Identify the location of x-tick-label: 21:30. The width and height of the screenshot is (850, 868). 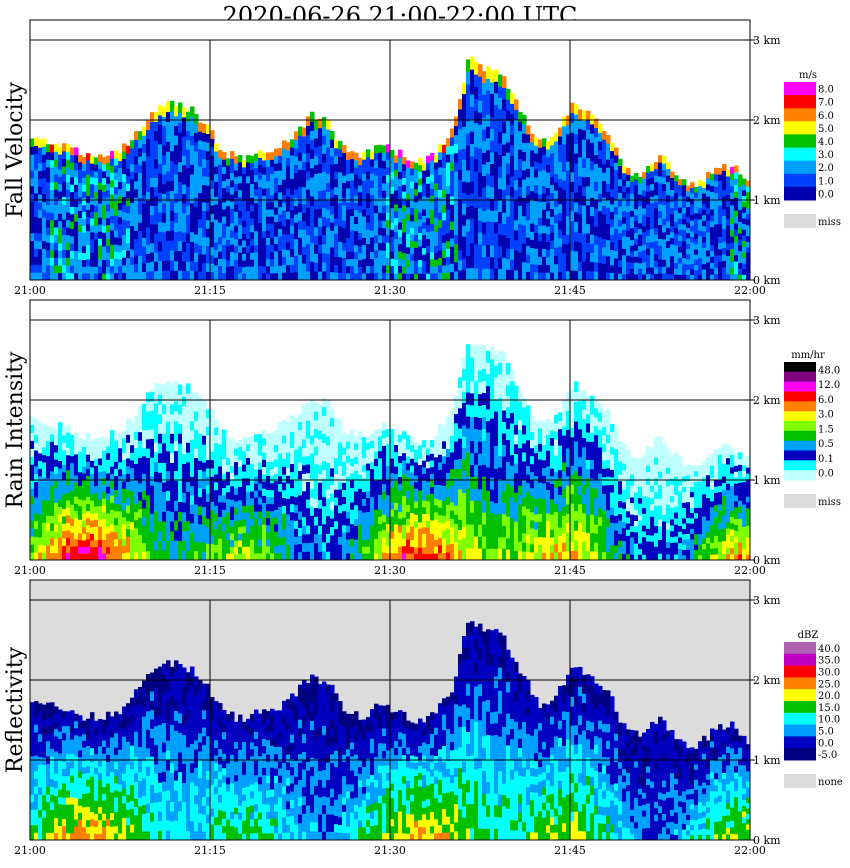
(390, 850).